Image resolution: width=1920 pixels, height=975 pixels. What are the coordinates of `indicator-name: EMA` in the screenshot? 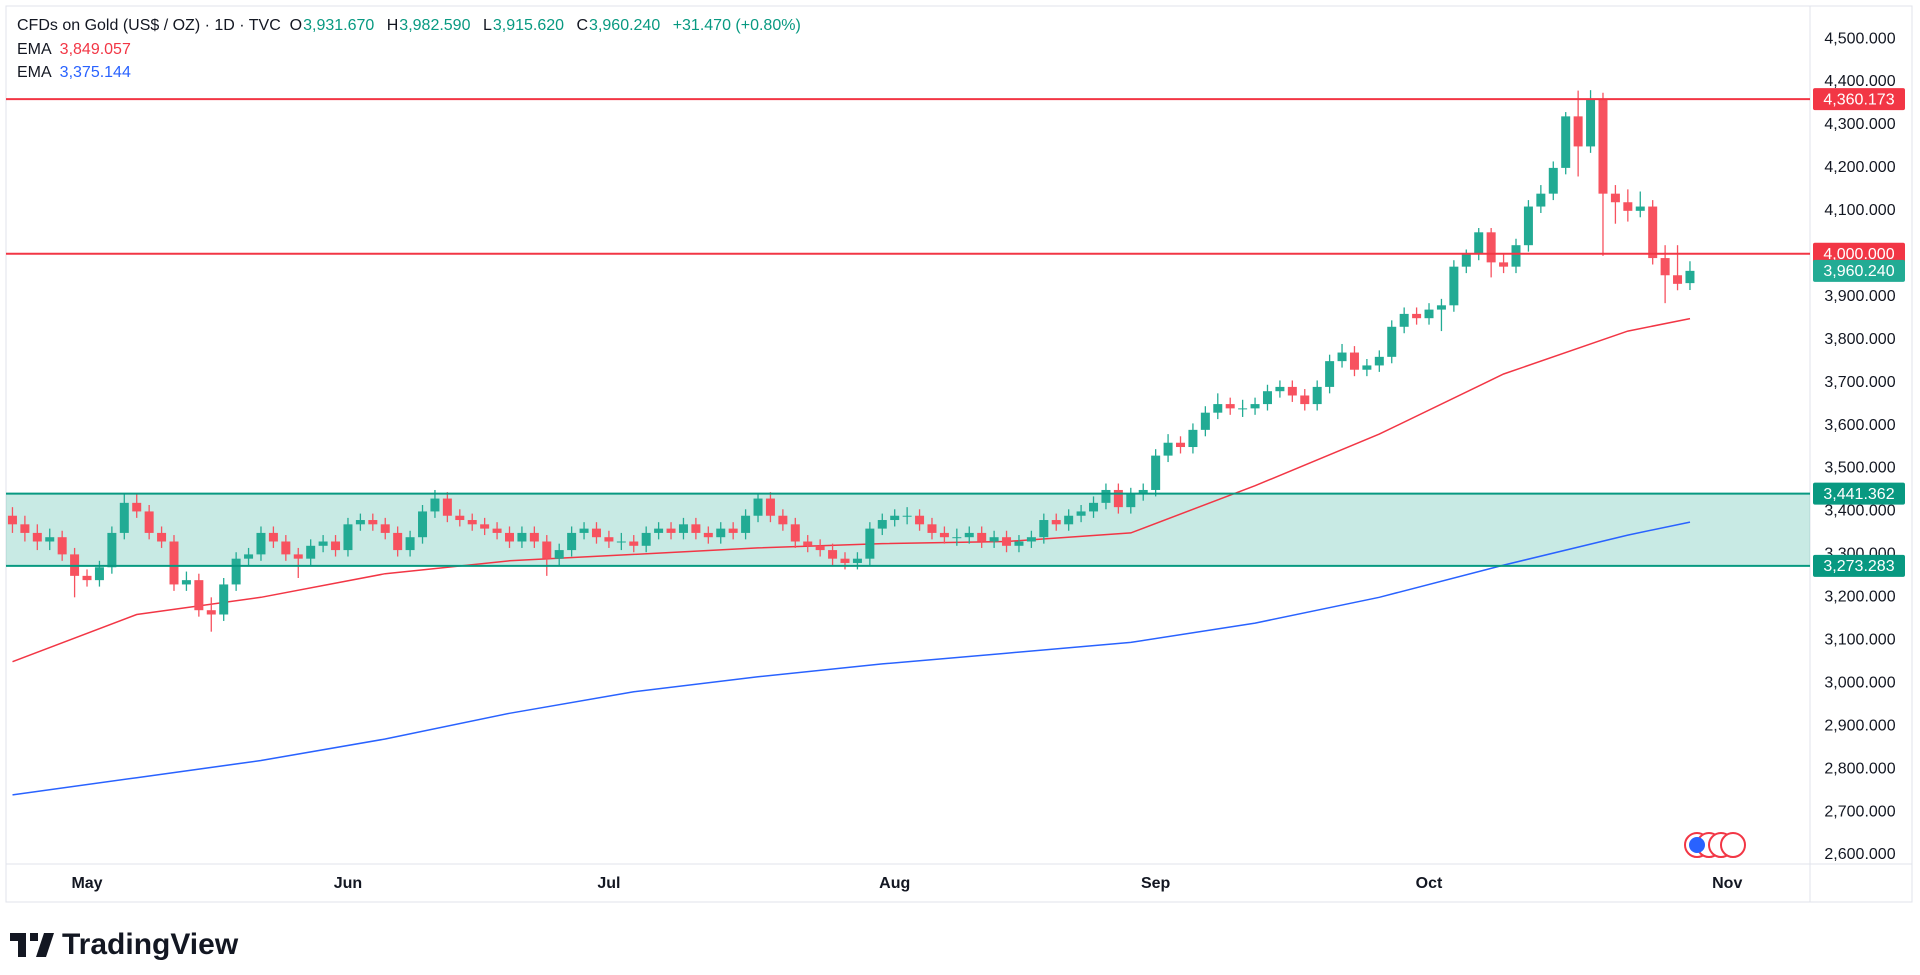 It's located at (34, 49).